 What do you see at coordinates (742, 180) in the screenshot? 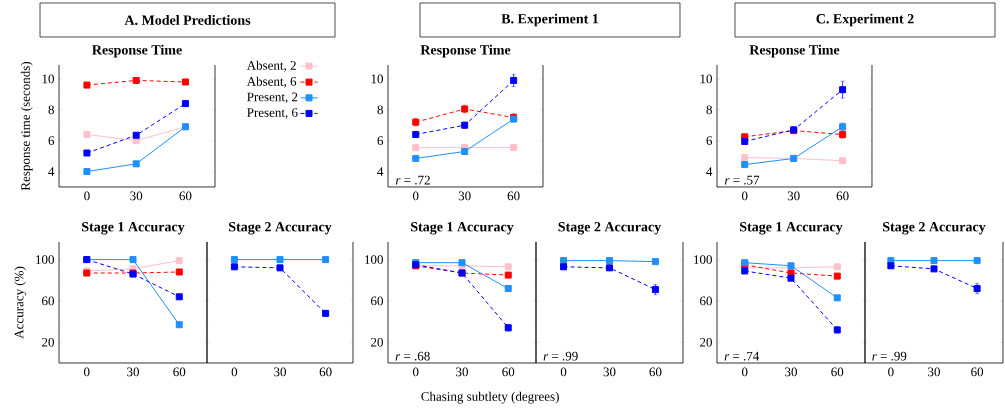
I see `annotation: r = .57` at bounding box center [742, 180].